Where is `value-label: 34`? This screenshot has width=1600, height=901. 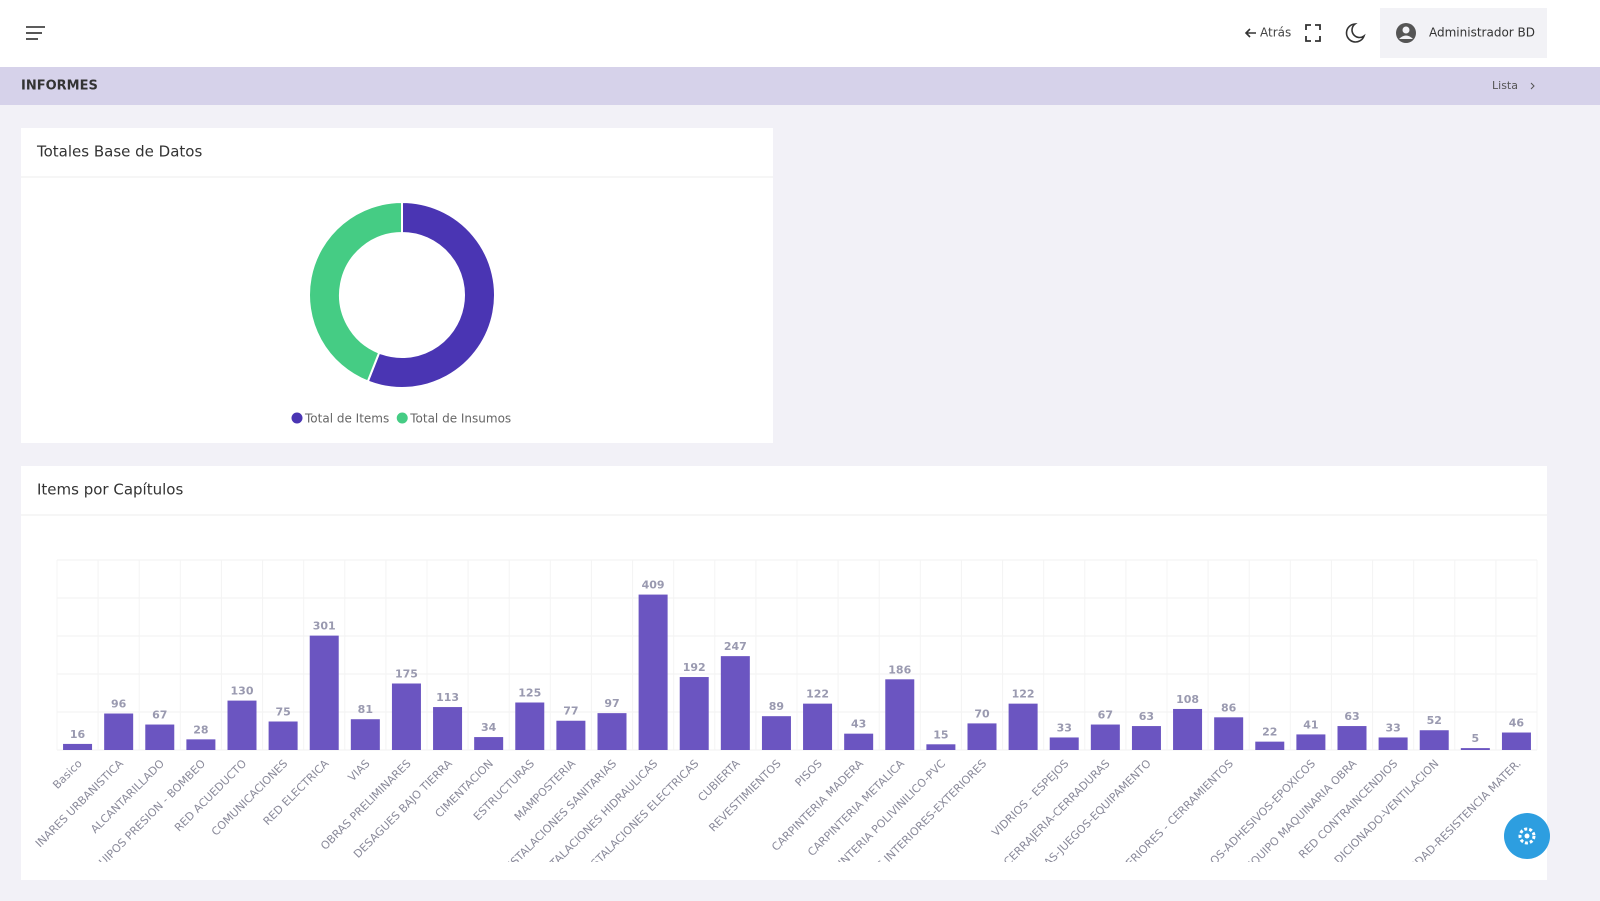
value-label: 34 is located at coordinates (489, 727).